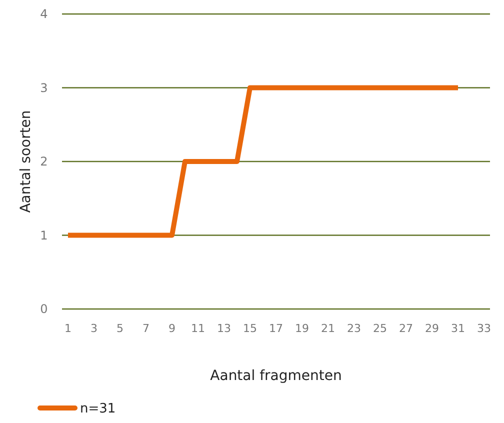 The width and height of the screenshot is (504, 423). What do you see at coordinates (94, 328) in the screenshot?
I see `x-tick-label: 3` at bounding box center [94, 328].